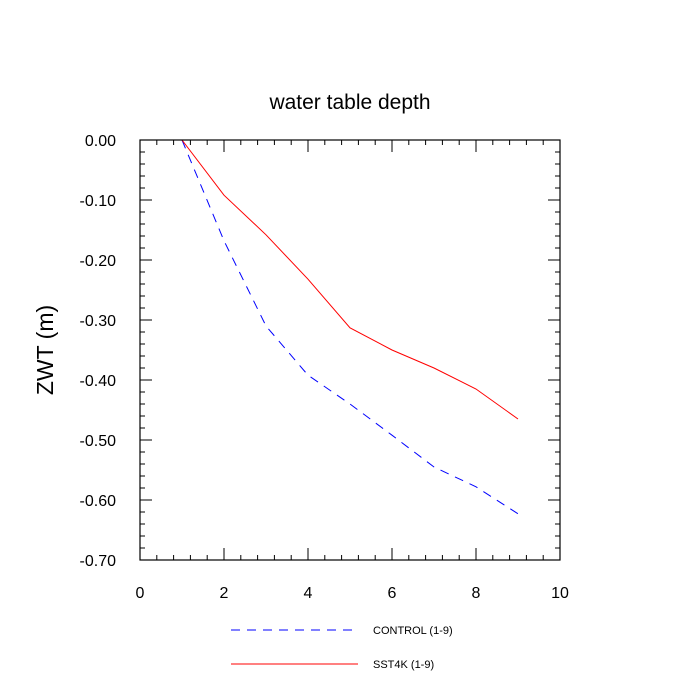  Describe the element at coordinates (98, 321) in the screenshot. I see `y-tick-label: -0.30` at that location.